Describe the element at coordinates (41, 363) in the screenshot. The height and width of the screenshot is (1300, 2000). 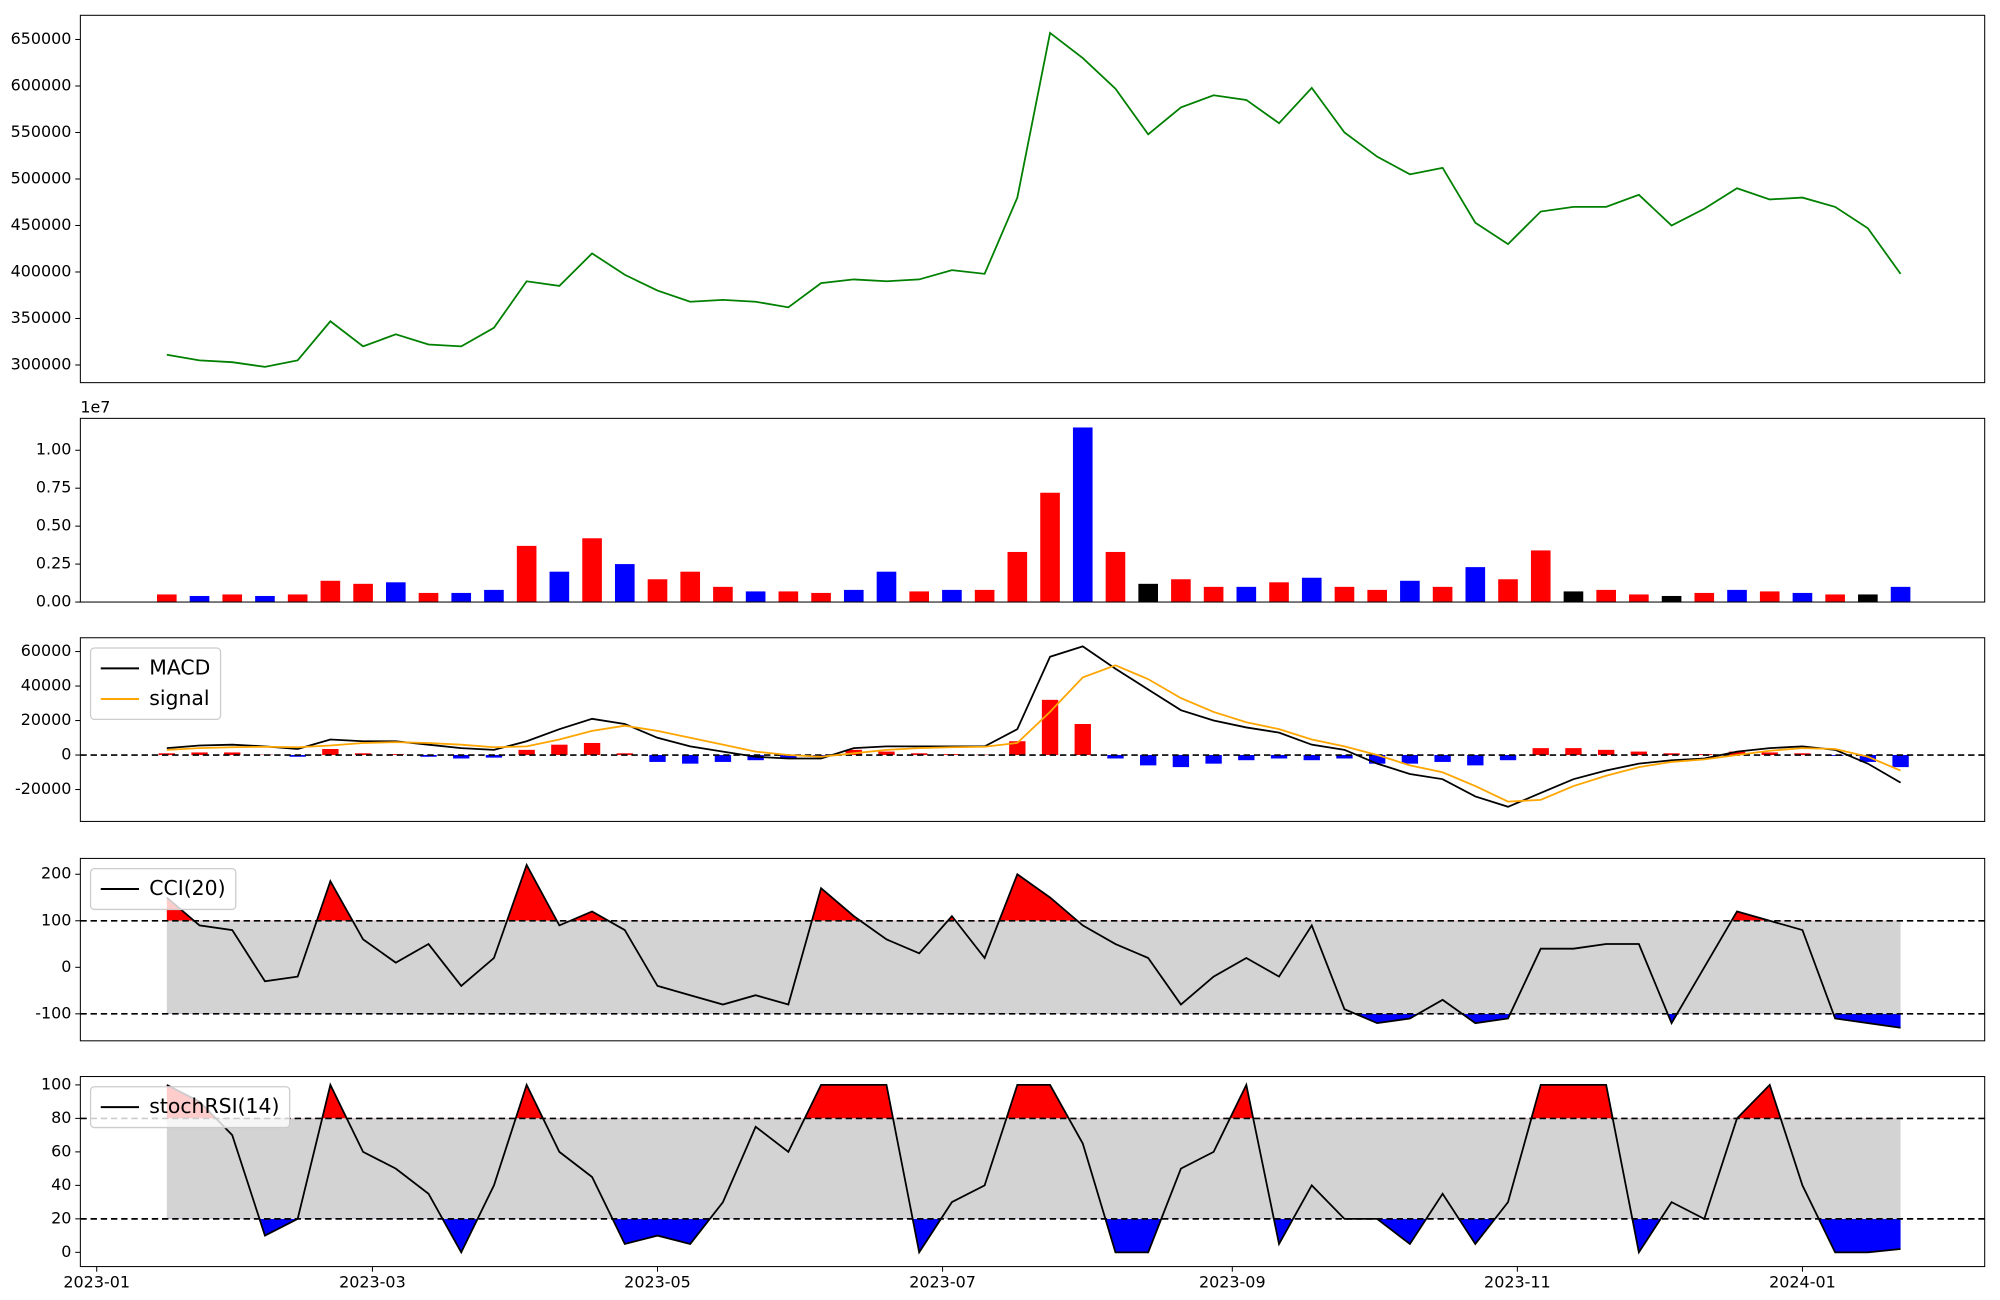
I see `y-tick-label: 300000` at that location.